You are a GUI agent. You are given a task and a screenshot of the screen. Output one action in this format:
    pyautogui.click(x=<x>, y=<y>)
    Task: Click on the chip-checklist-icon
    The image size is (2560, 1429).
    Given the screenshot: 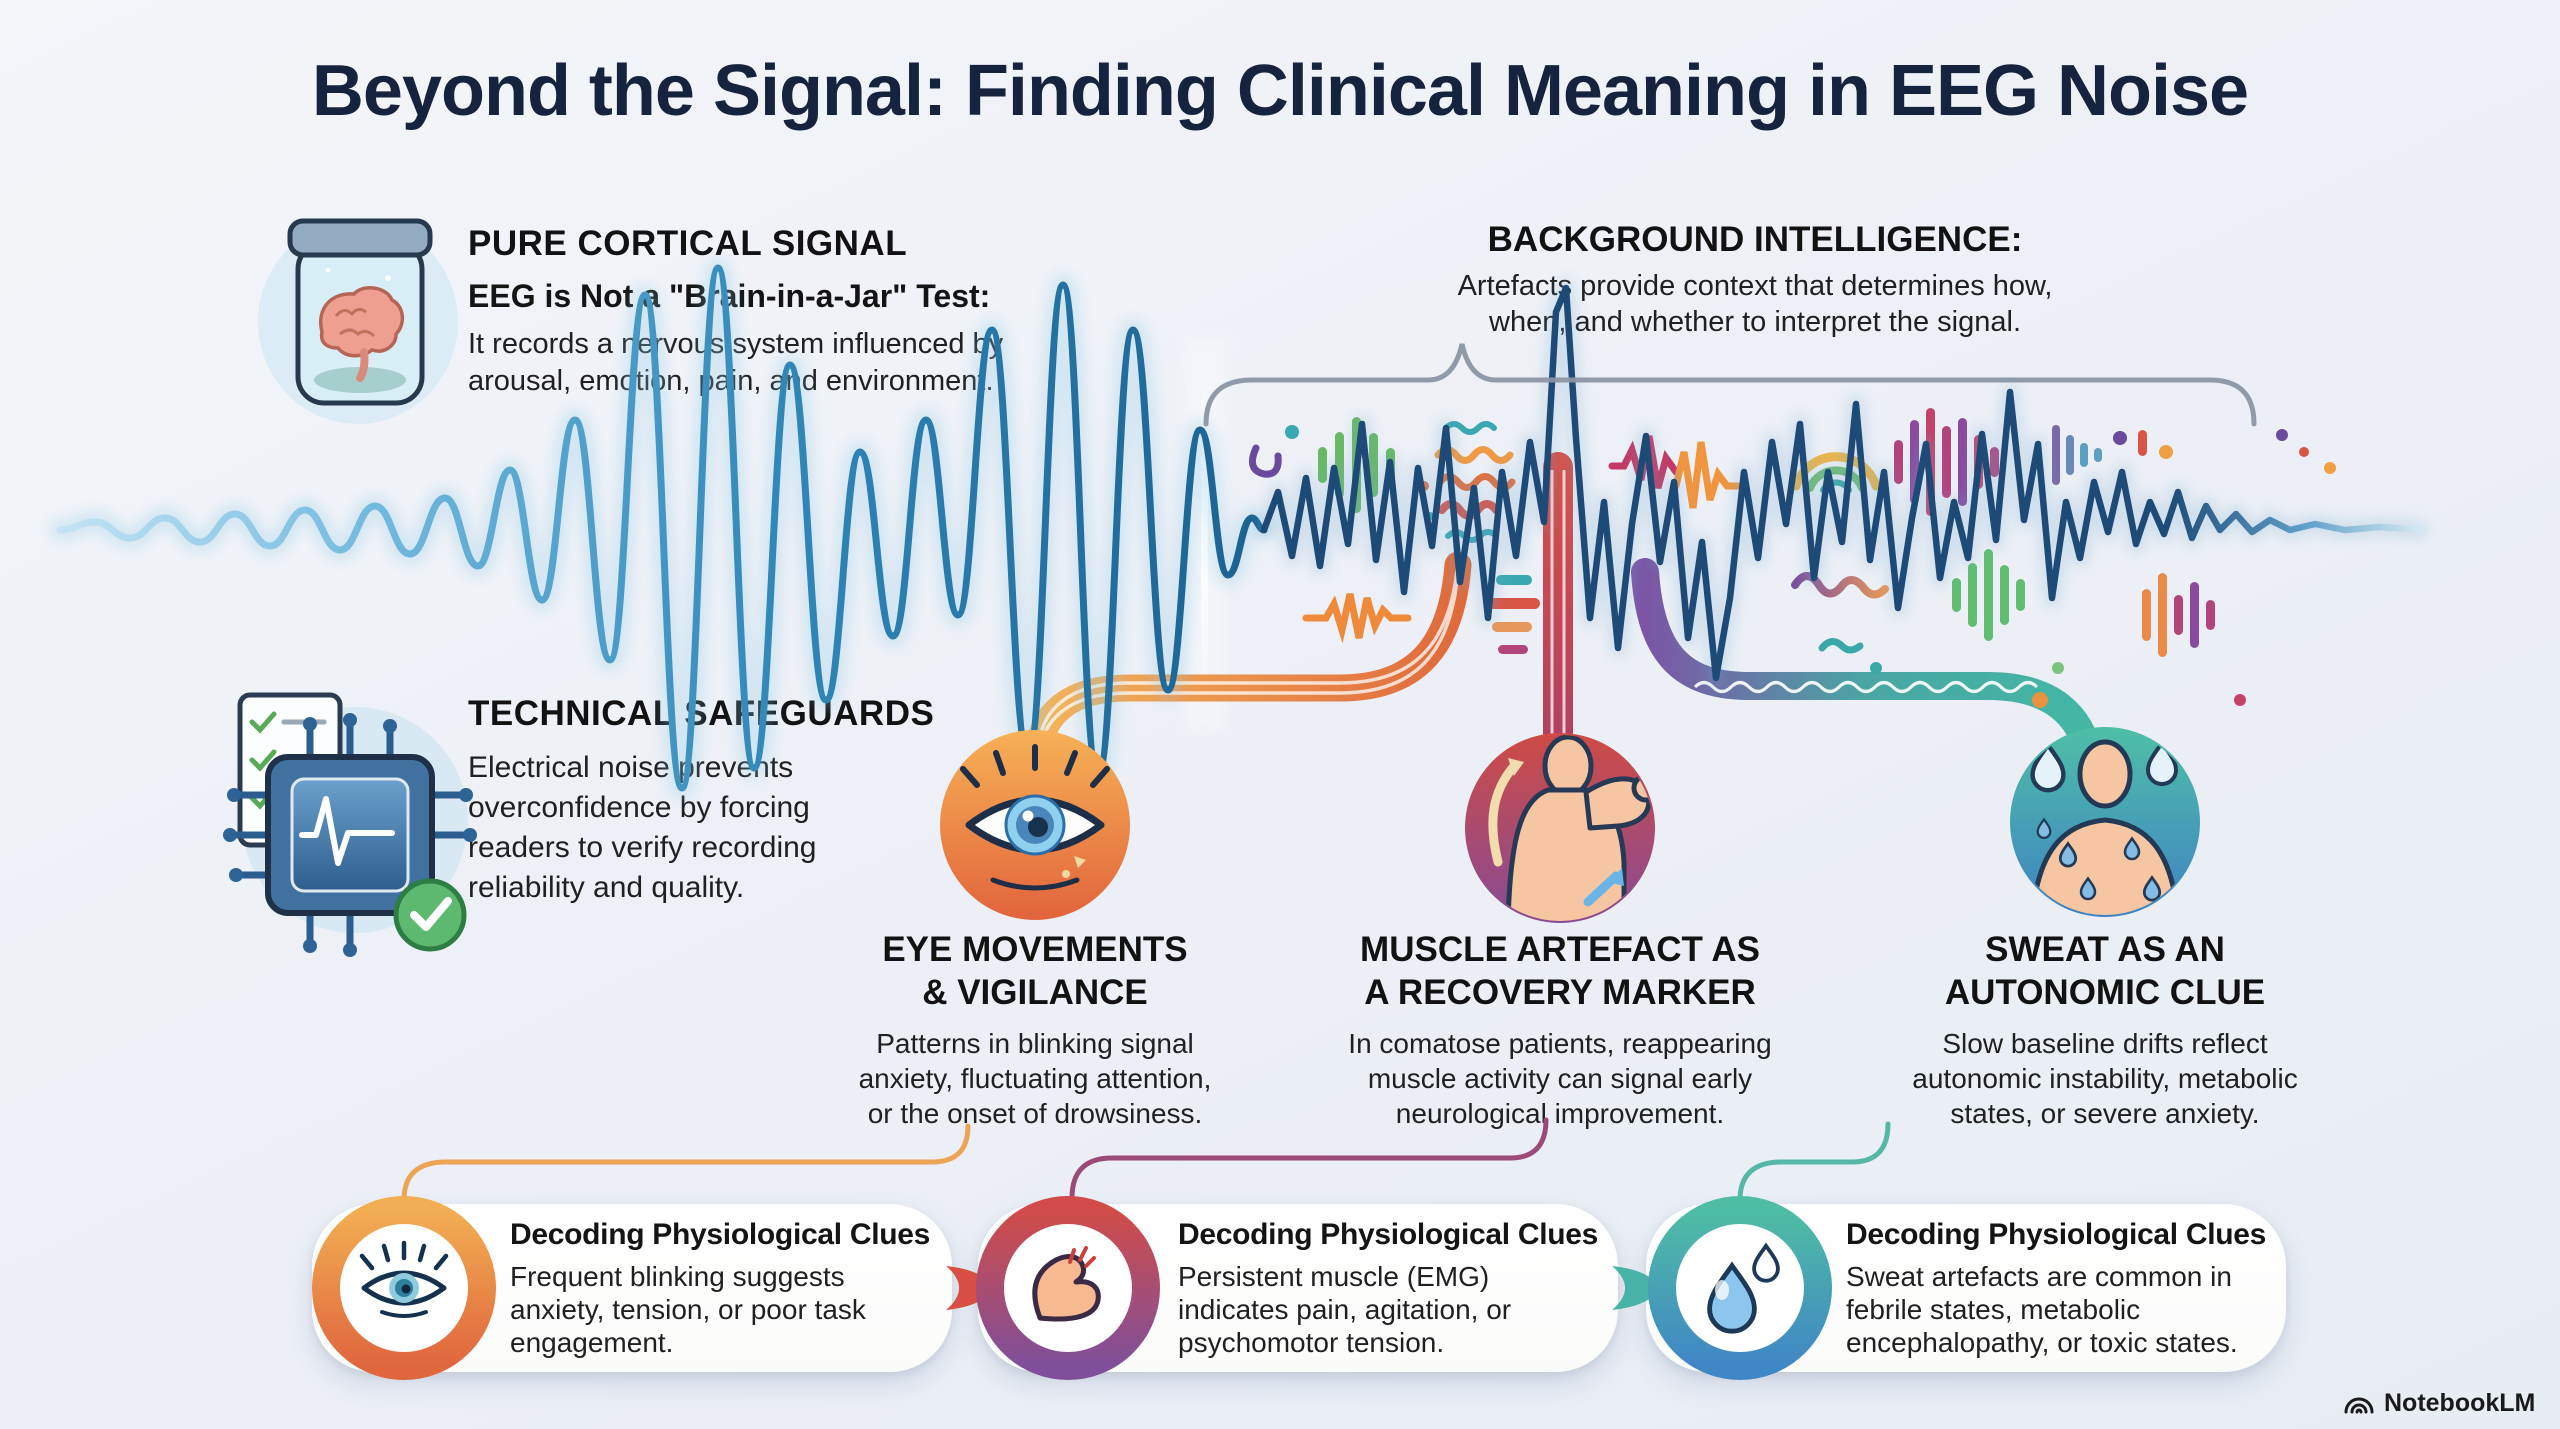 What is the action you would take?
    pyautogui.click(x=350, y=824)
    